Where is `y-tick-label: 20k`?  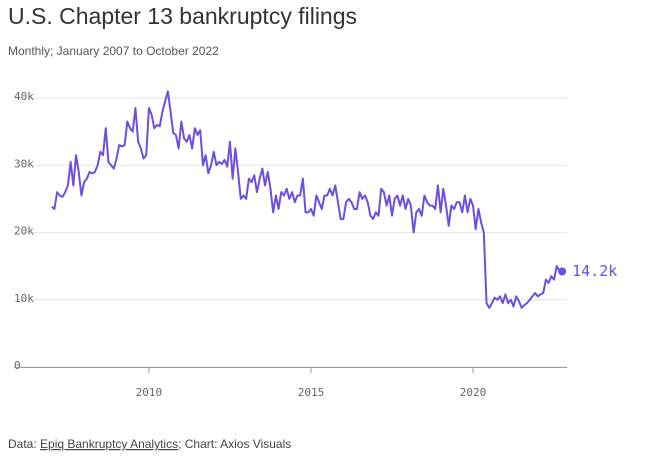 y-tick-label: 20k is located at coordinates (24, 231).